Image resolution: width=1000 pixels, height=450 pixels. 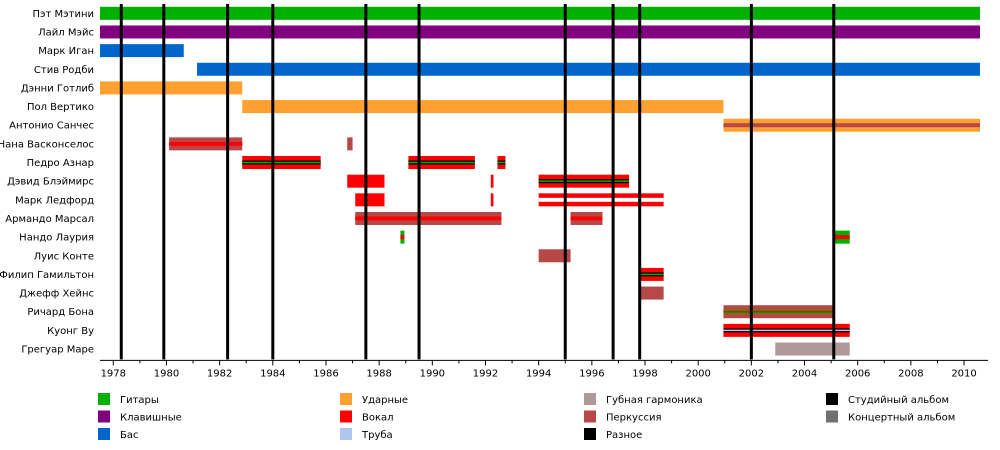 What do you see at coordinates (64, 14) in the screenshot?
I see `member-label: Пэт Мэтини` at bounding box center [64, 14].